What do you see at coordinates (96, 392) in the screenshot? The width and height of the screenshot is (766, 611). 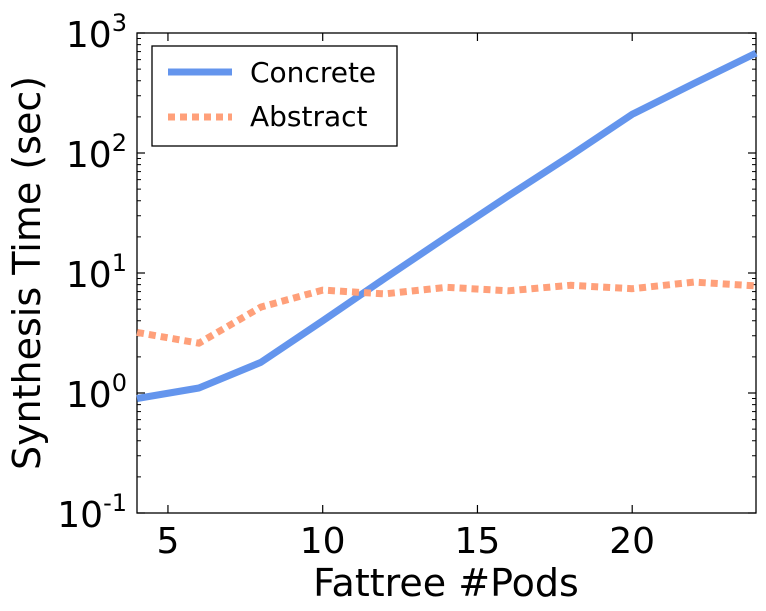 I see `y-tick-label: 10⁰` at bounding box center [96, 392].